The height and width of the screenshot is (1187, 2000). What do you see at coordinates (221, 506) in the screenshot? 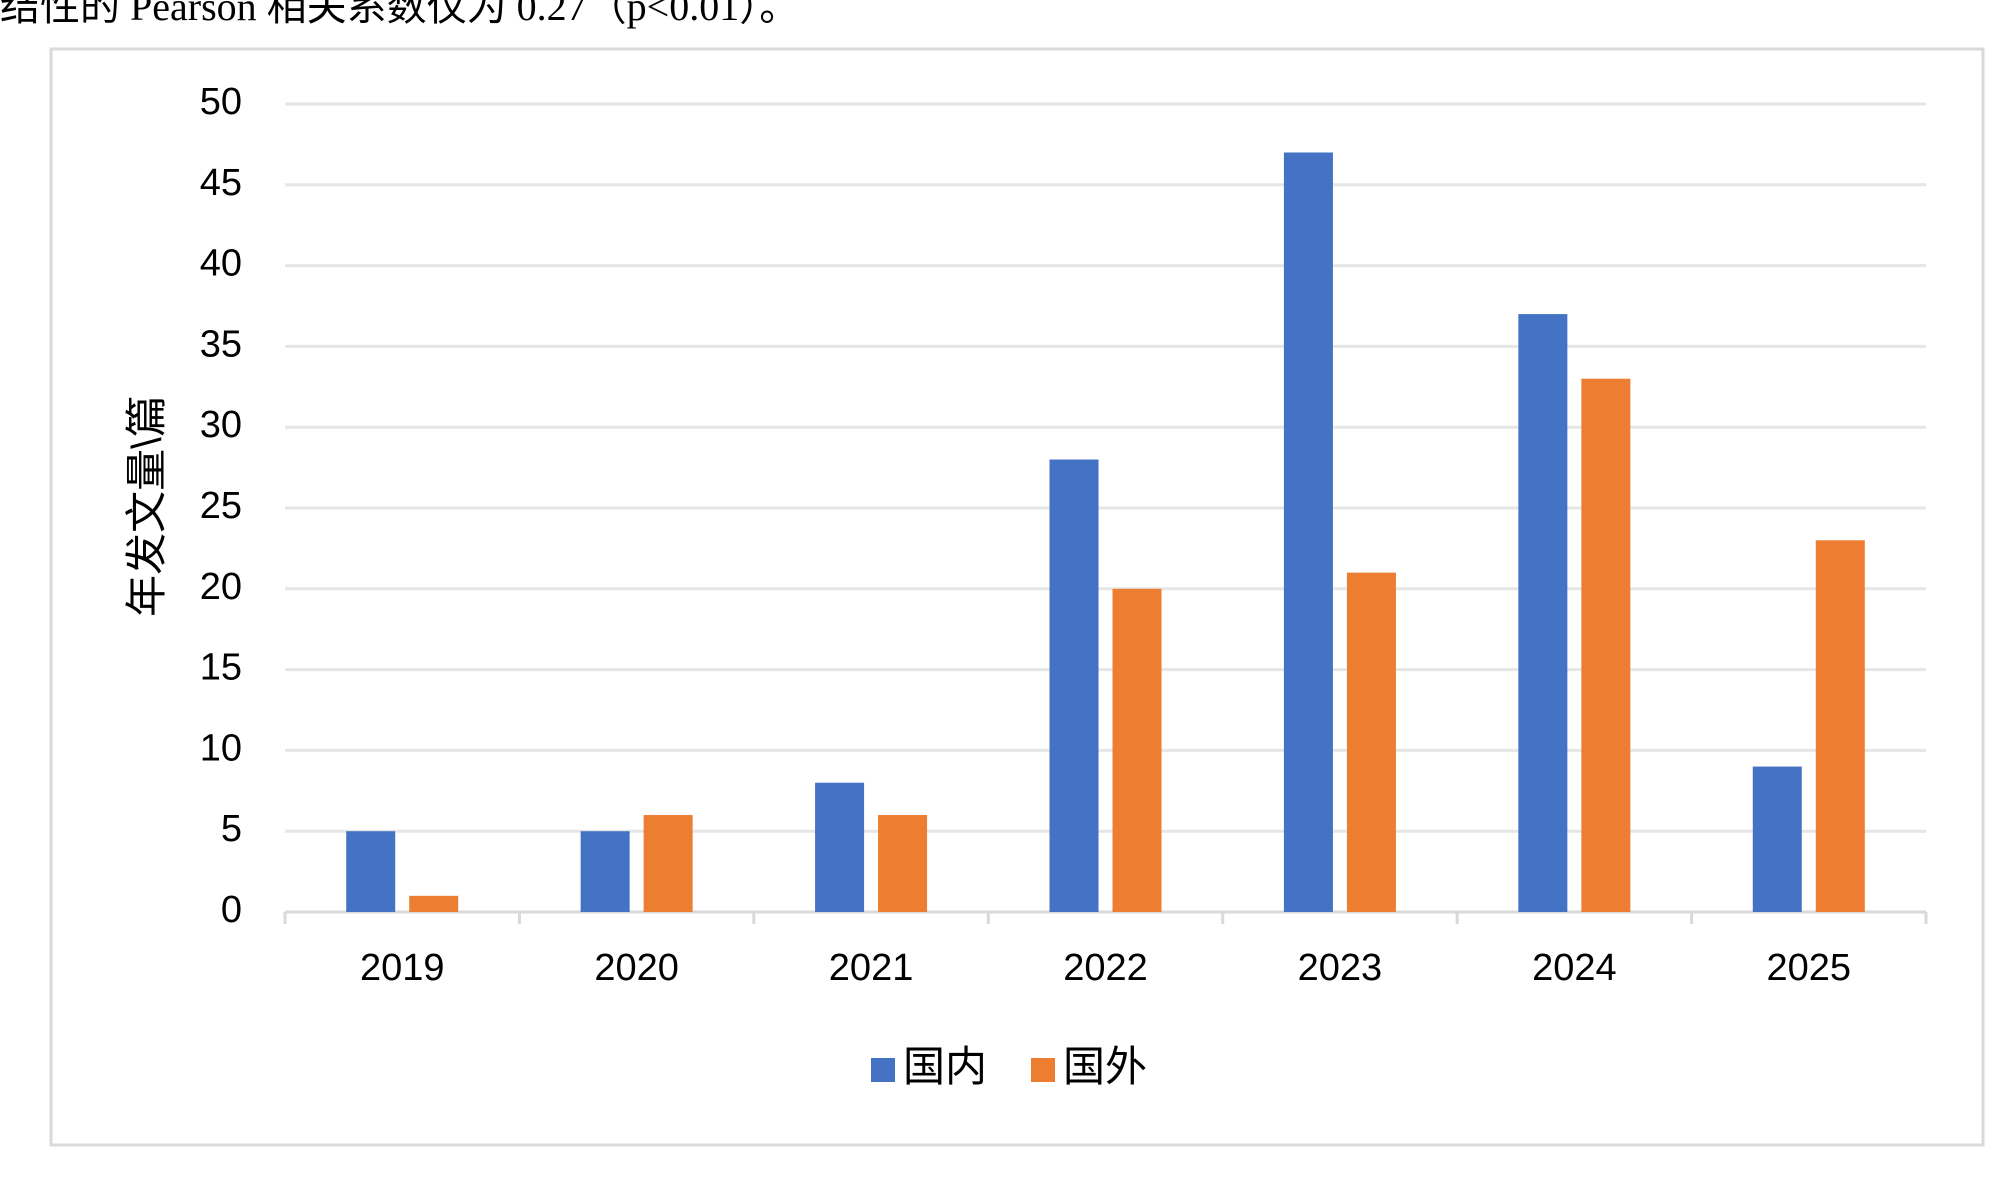
I see `y-tick-label: 25` at bounding box center [221, 506].